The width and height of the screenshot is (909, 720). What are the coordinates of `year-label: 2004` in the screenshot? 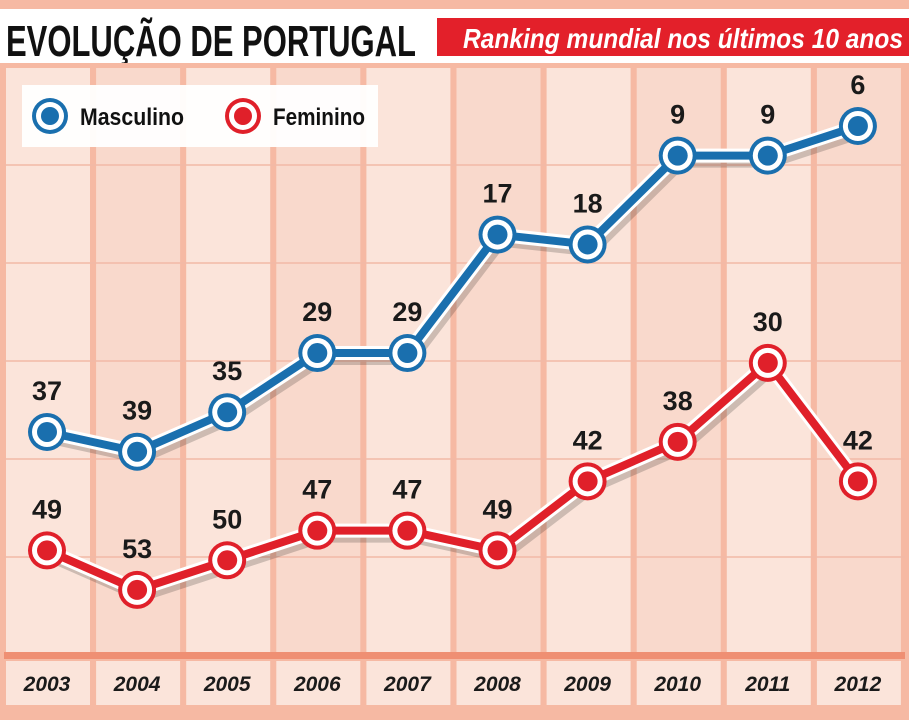 It's located at (137, 684).